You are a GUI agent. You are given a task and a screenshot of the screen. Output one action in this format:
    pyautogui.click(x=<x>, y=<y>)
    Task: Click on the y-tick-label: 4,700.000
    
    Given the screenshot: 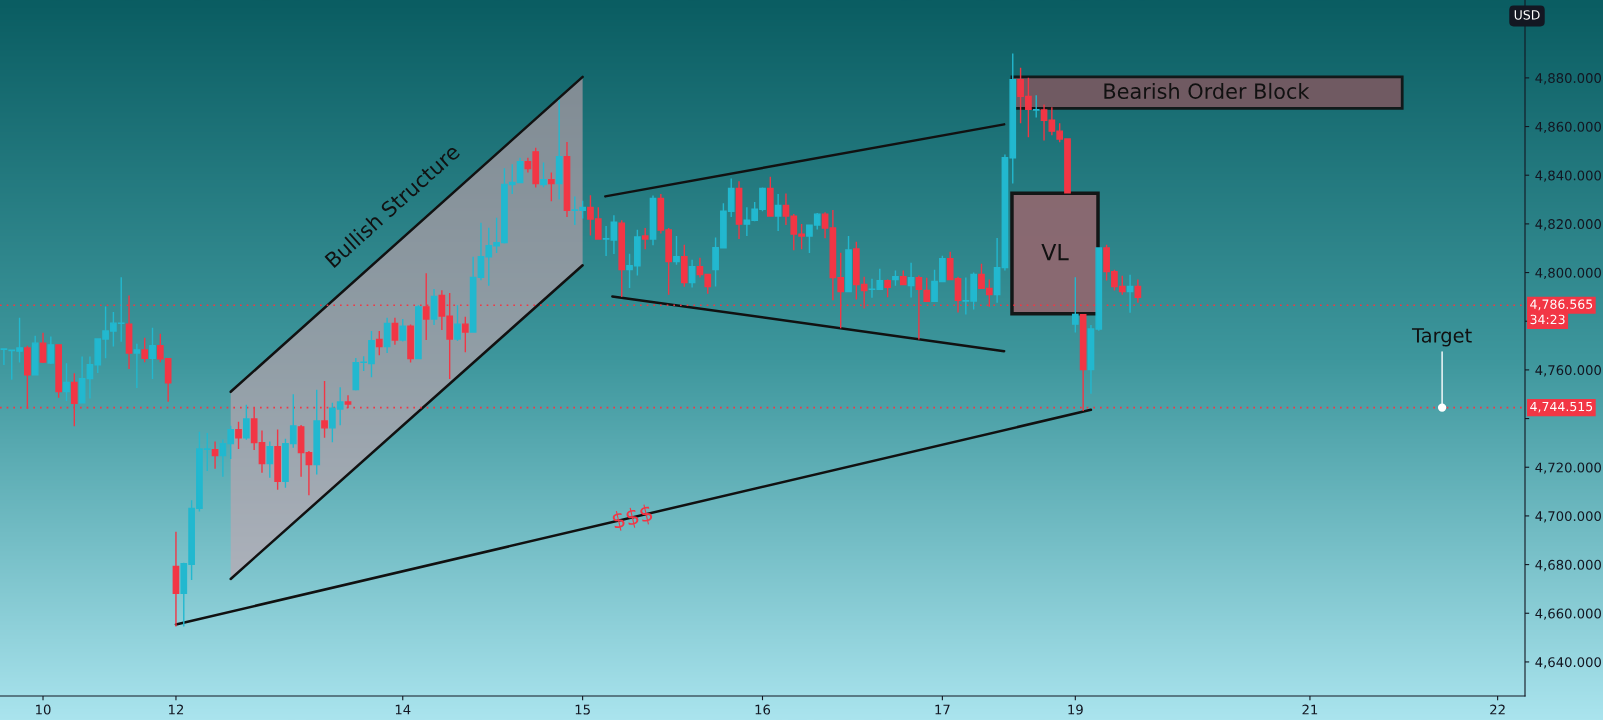 What is the action you would take?
    pyautogui.click(x=1568, y=517)
    